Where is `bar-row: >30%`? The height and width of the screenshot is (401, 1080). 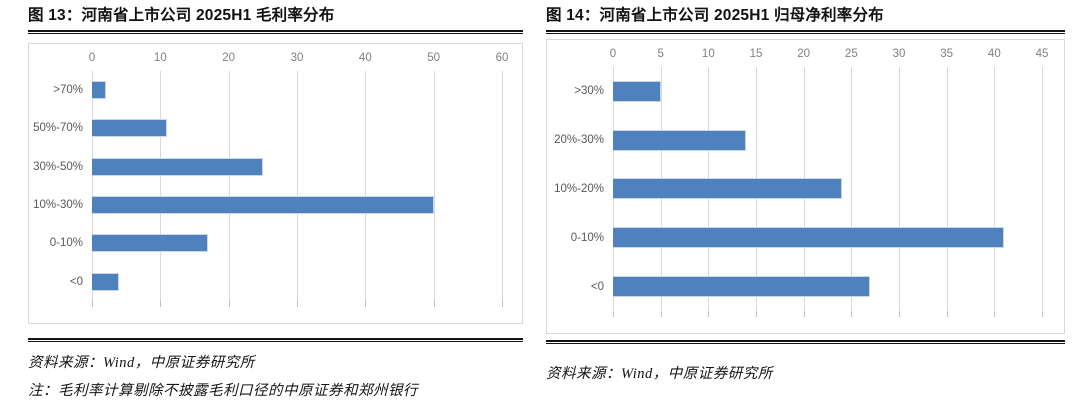 bar-row: >30% is located at coordinates (794, 91).